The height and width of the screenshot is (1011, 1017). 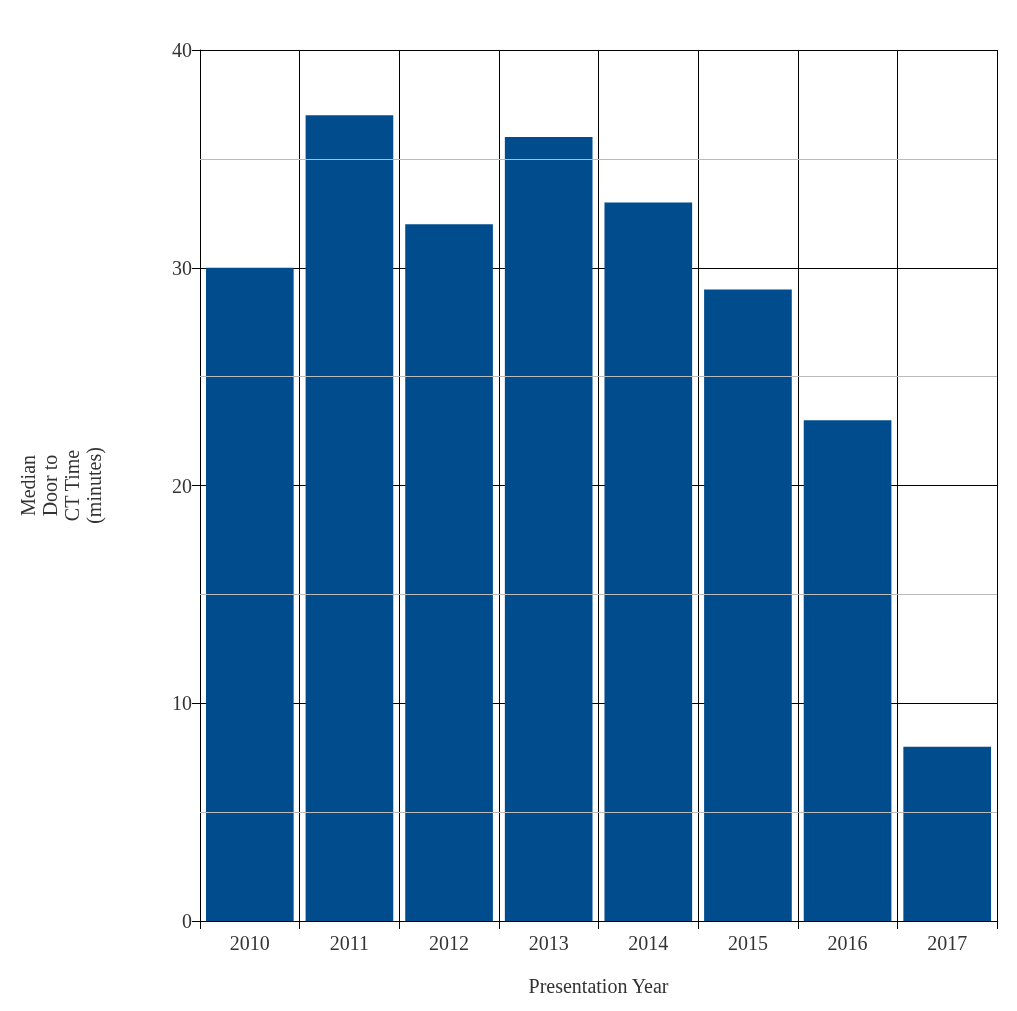 I want to click on y-tick-label: 20, so click(x=182, y=485).